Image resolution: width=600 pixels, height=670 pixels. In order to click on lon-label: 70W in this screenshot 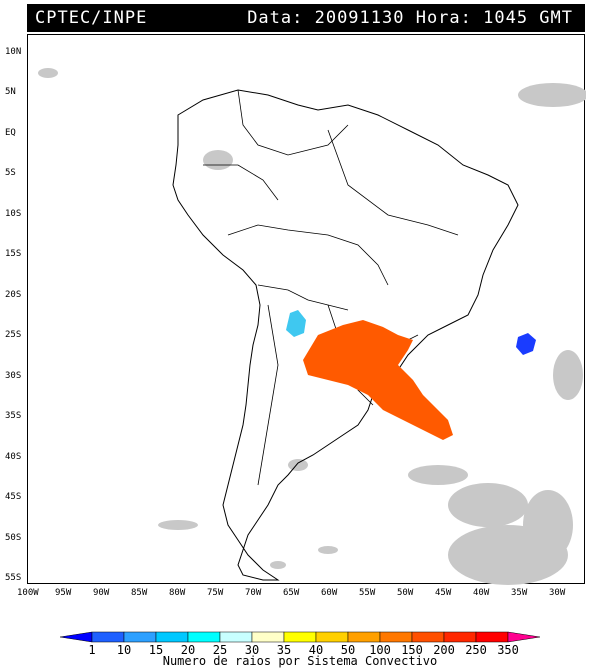, I will do `click(253, 593)`.